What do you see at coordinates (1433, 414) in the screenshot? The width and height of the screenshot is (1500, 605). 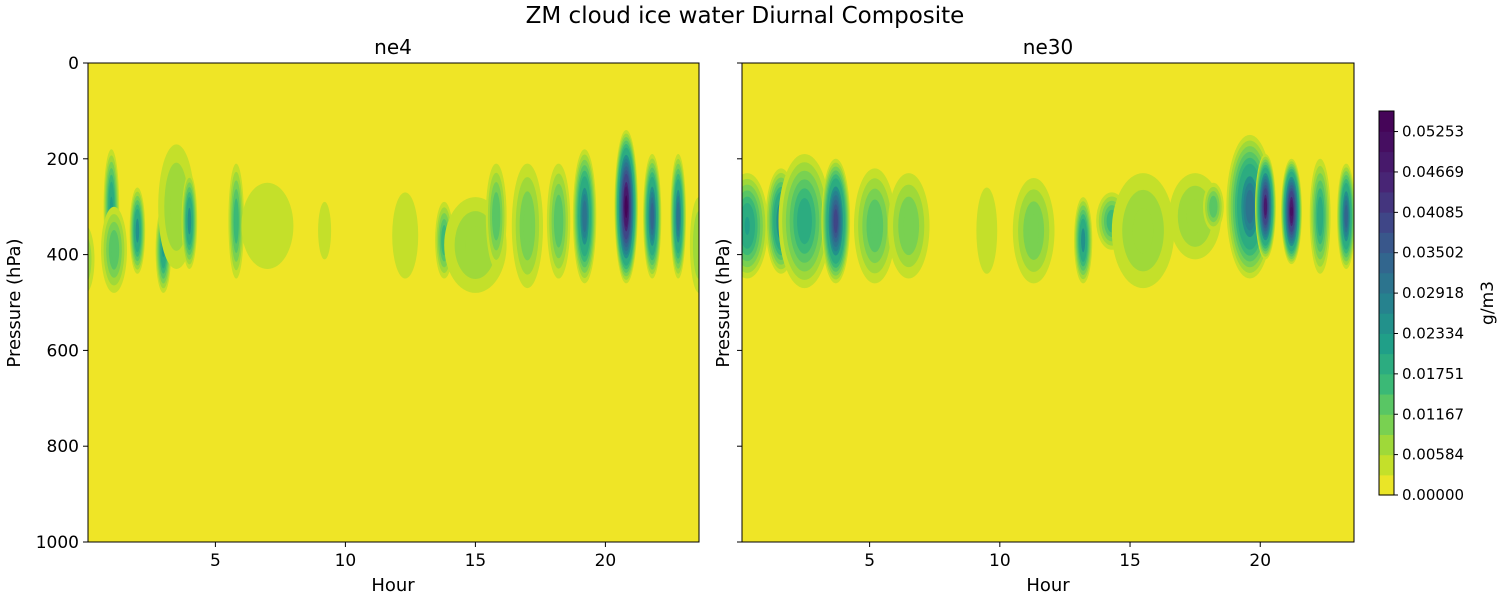 I see `colorbar-tick-label: 0.01167` at bounding box center [1433, 414].